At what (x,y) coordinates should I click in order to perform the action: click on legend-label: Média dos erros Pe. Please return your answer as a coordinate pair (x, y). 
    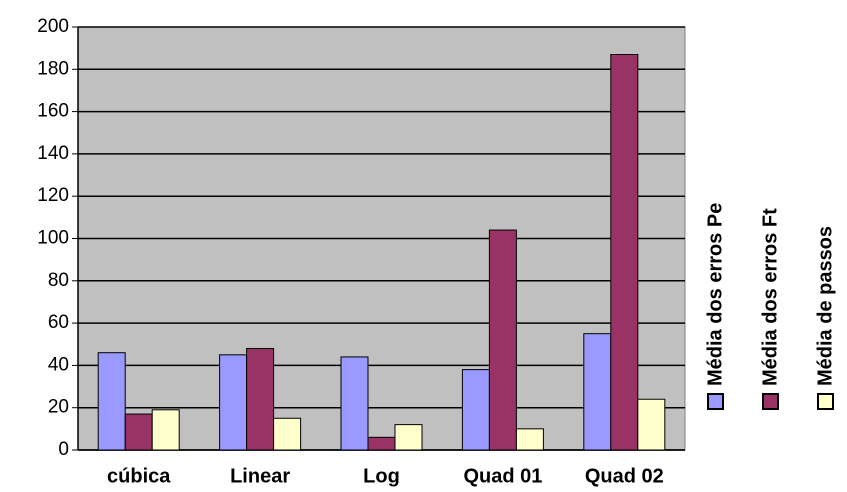
    Looking at the image, I should click on (715, 294).